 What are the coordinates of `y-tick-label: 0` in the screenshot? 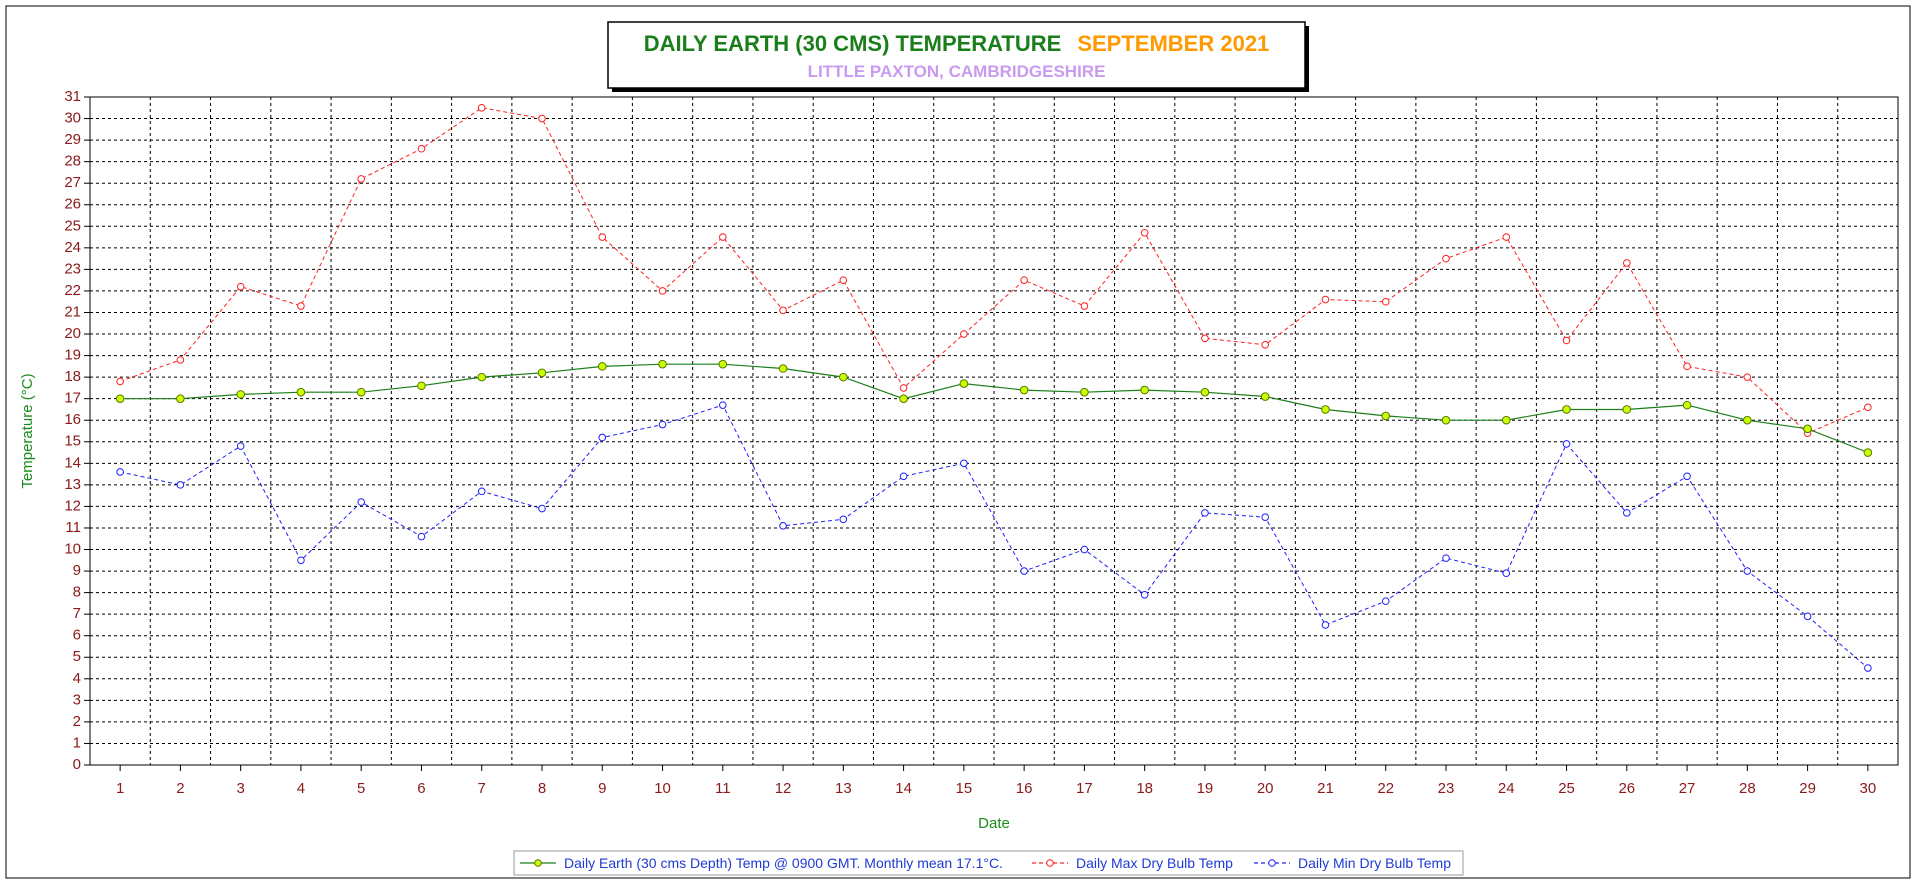 It's located at (77, 764).